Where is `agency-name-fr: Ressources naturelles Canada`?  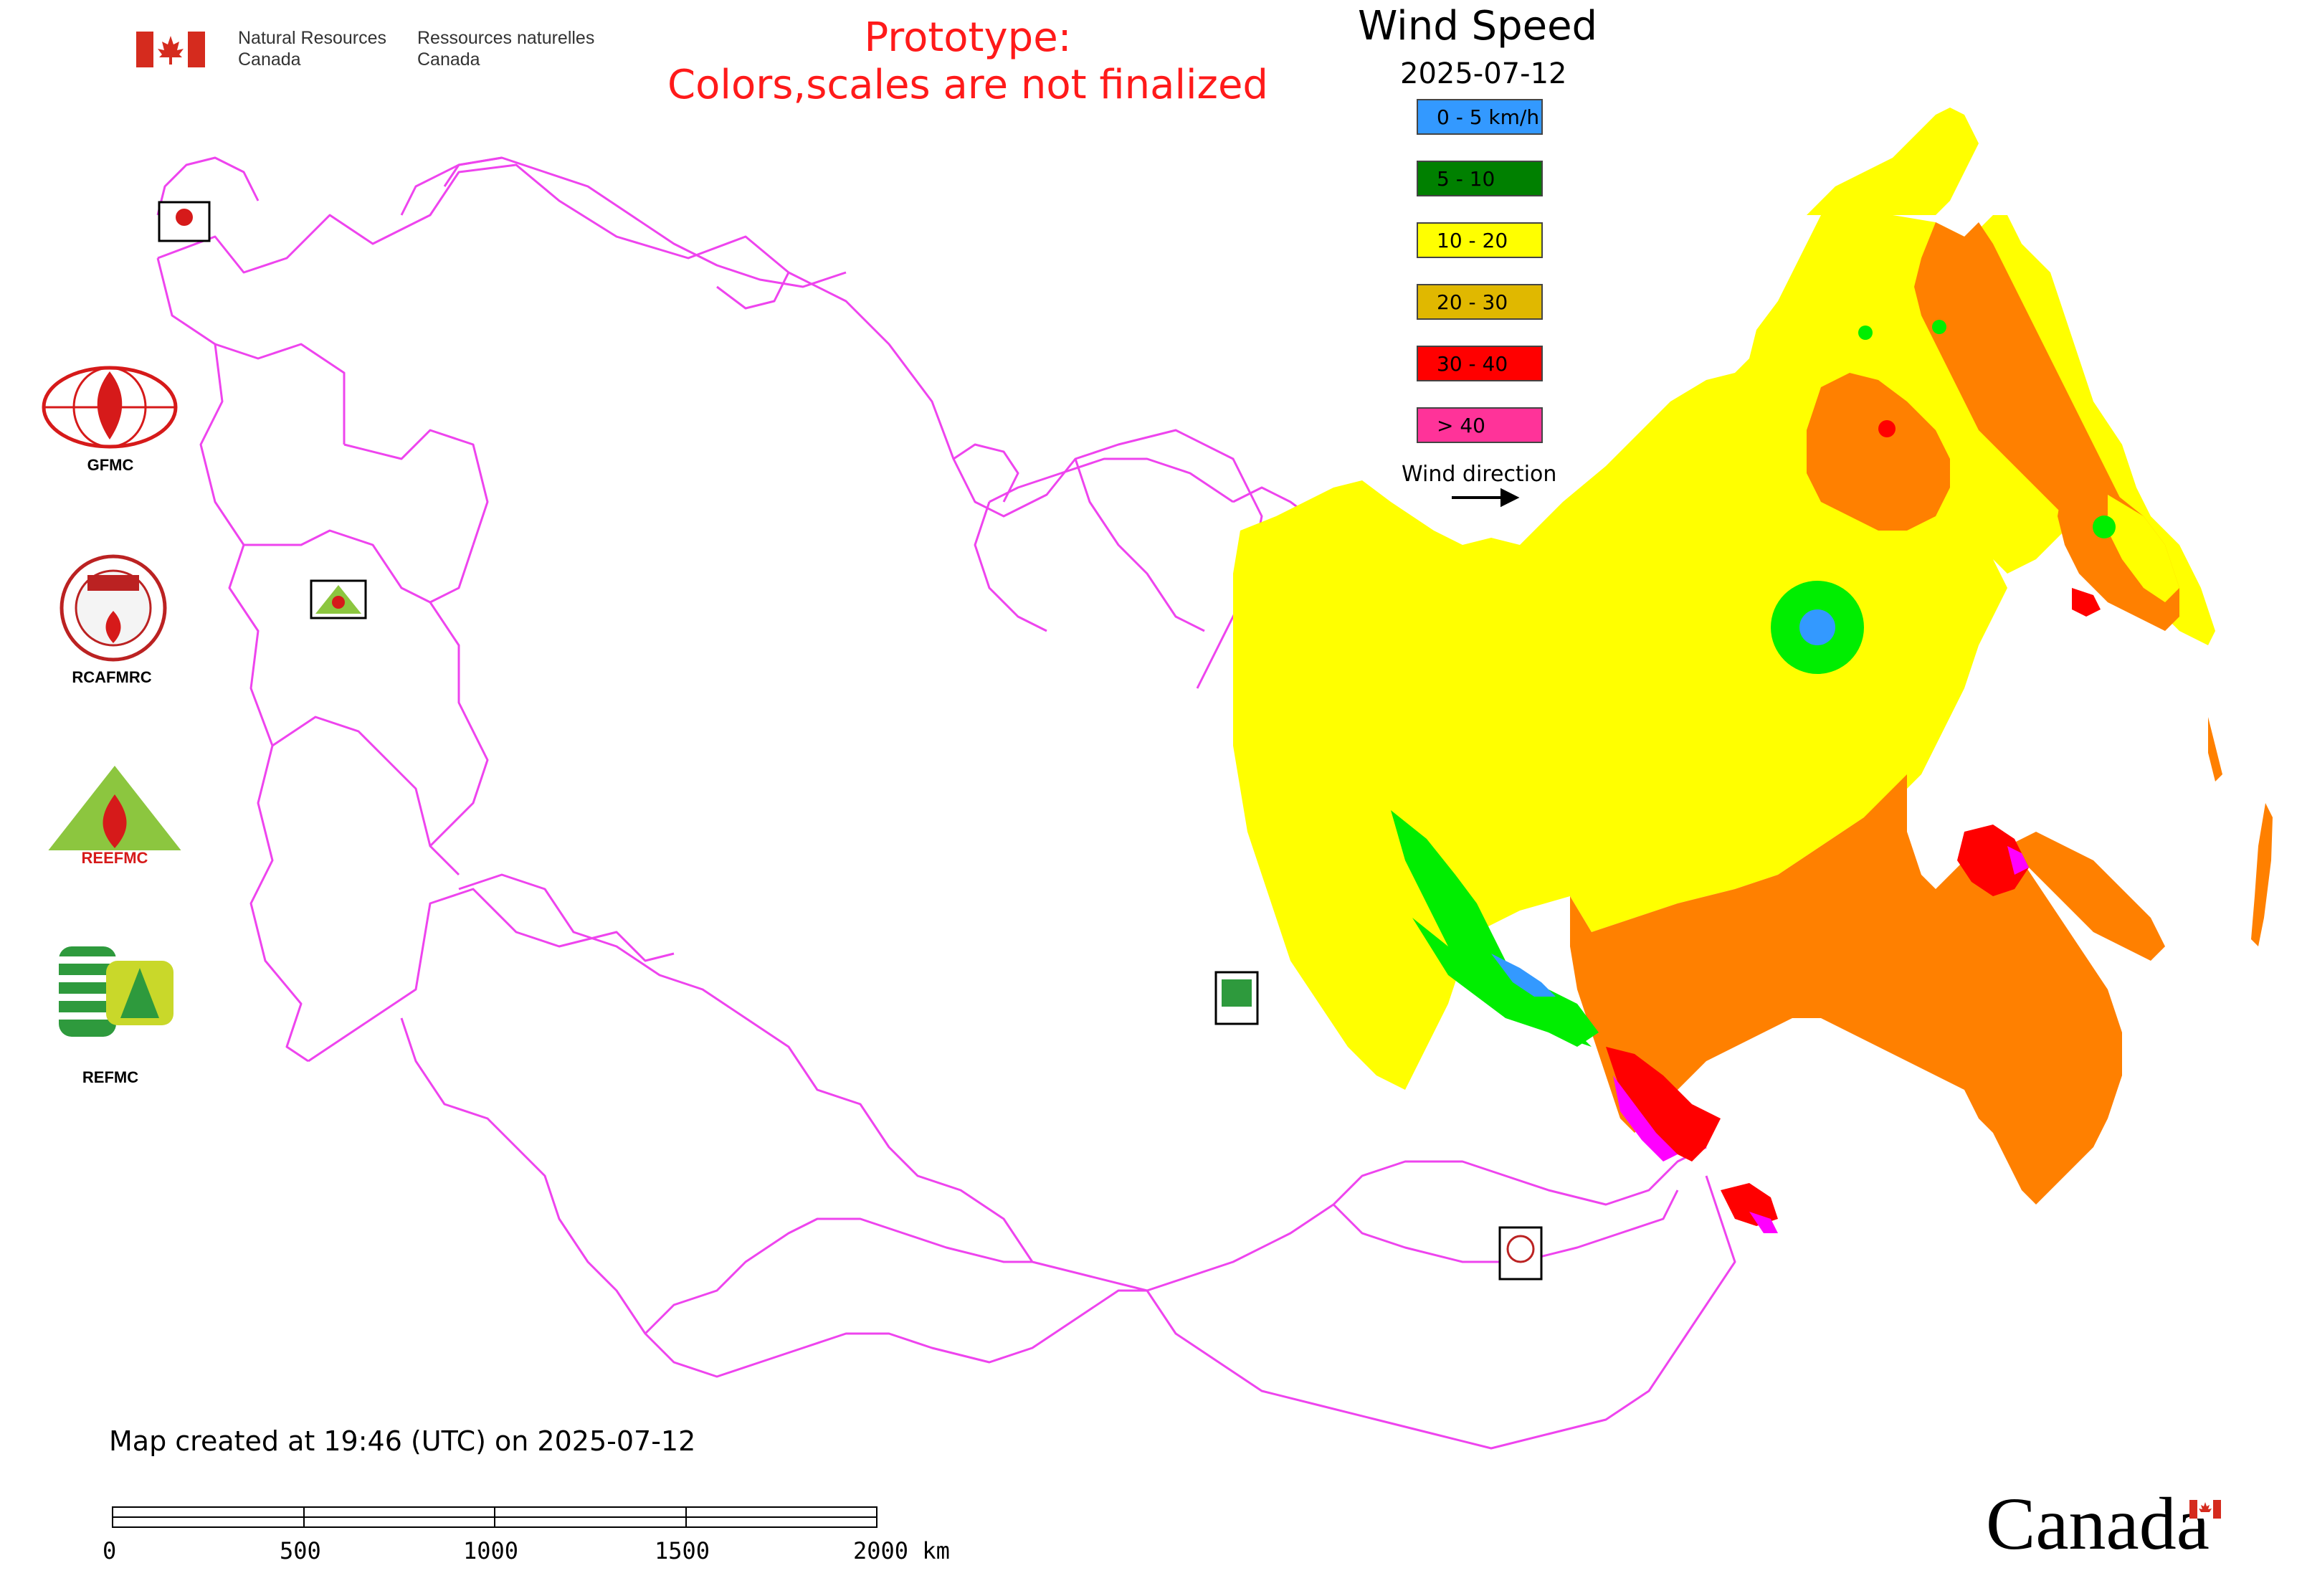 agency-name-fr: Ressources naturelles Canada is located at coordinates (506, 49).